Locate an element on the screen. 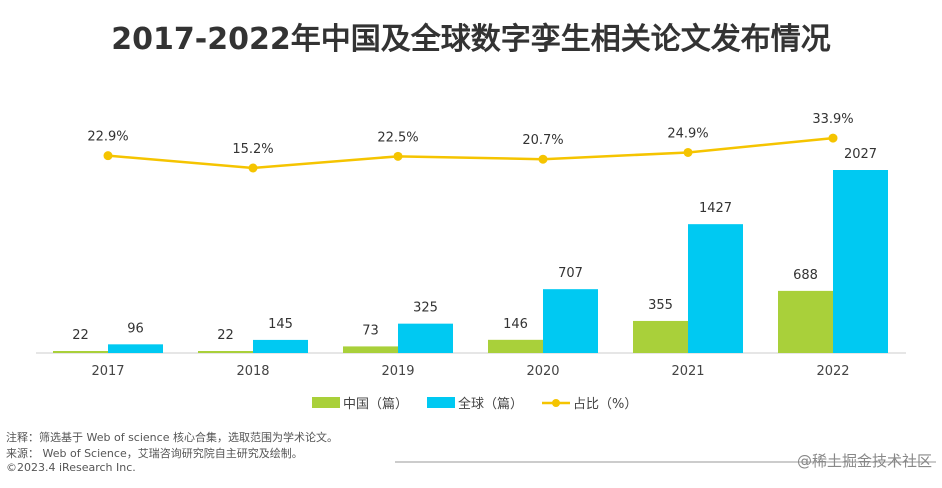 The width and height of the screenshot is (942, 488). data-label: 355 is located at coordinates (660, 305).